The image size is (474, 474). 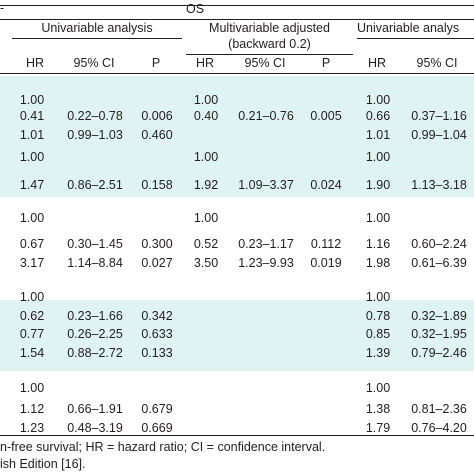 What do you see at coordinates (206, 244) in the screenshot?
I see `cell-hr-2: 0.52` at bounding box center [206, 244].